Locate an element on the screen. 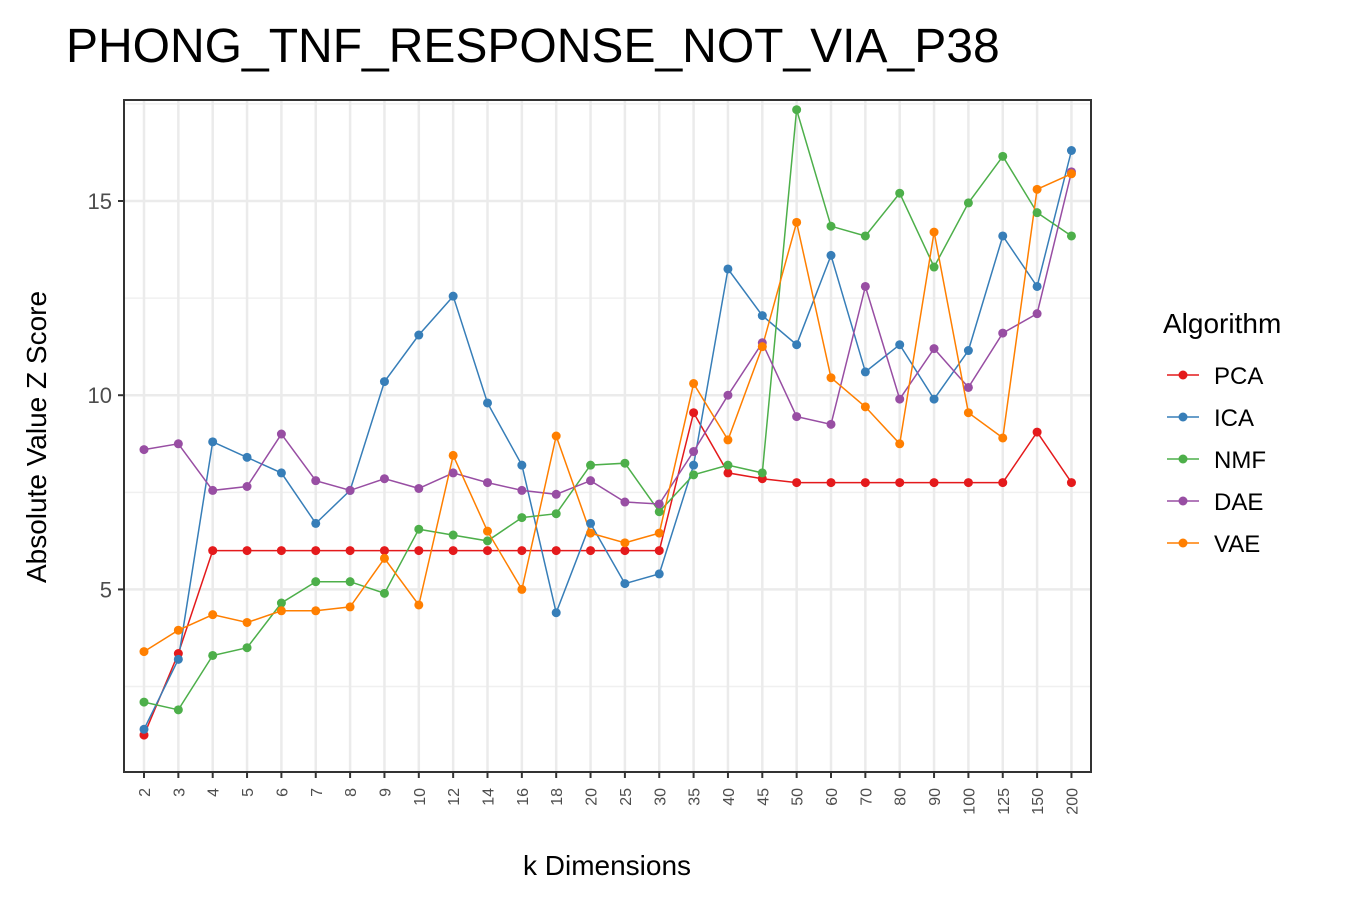 This screenshot has height=900, width=1350. x-tick-label: 6 is located at coordinates (282, 792).